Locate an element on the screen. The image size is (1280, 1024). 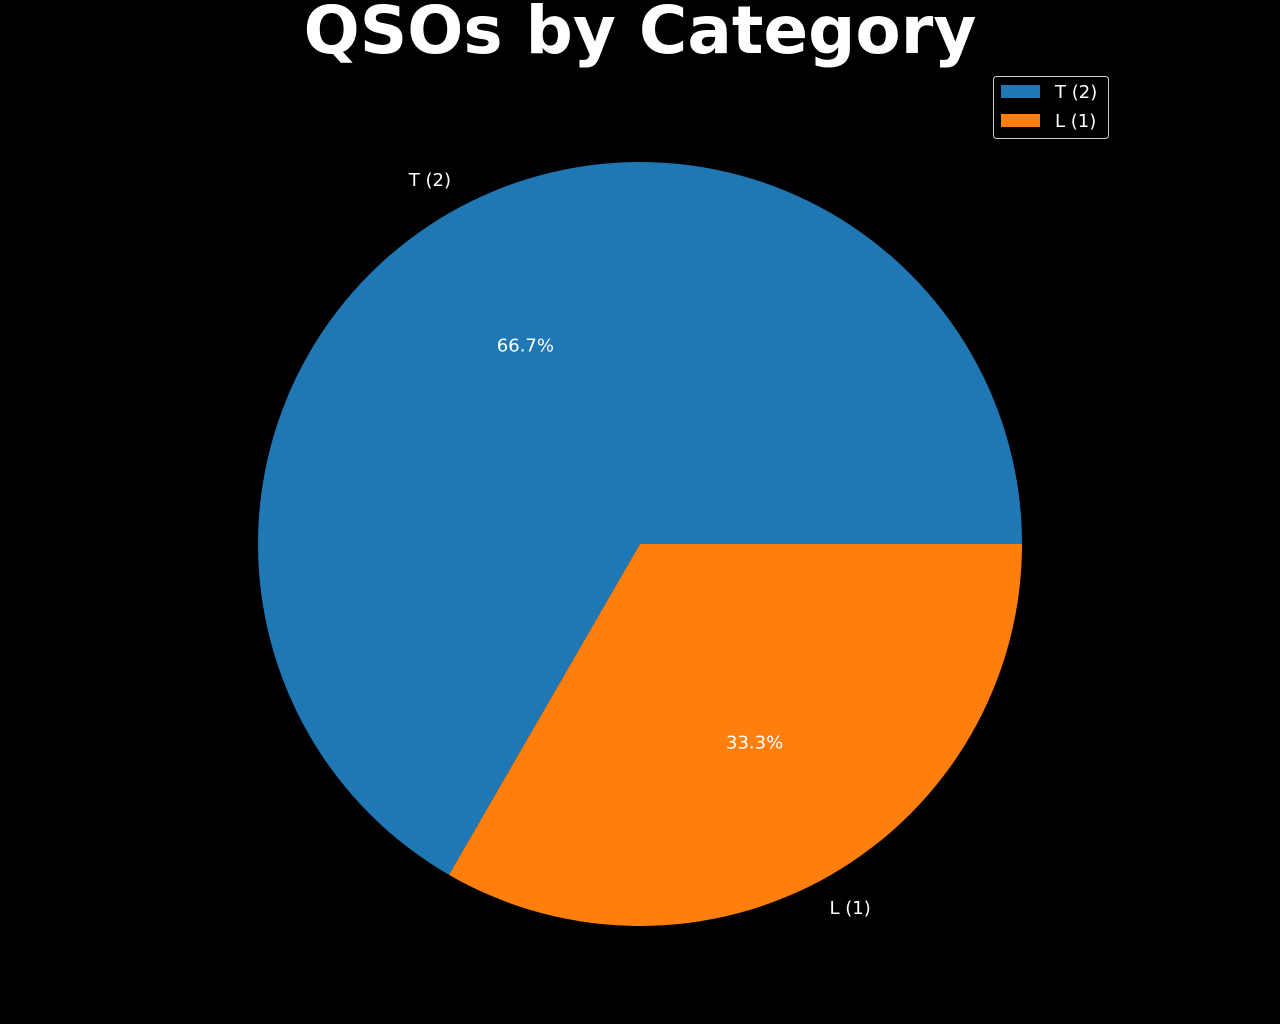
slice-percent-l: 33.3% is located at coordinates (754, 742).